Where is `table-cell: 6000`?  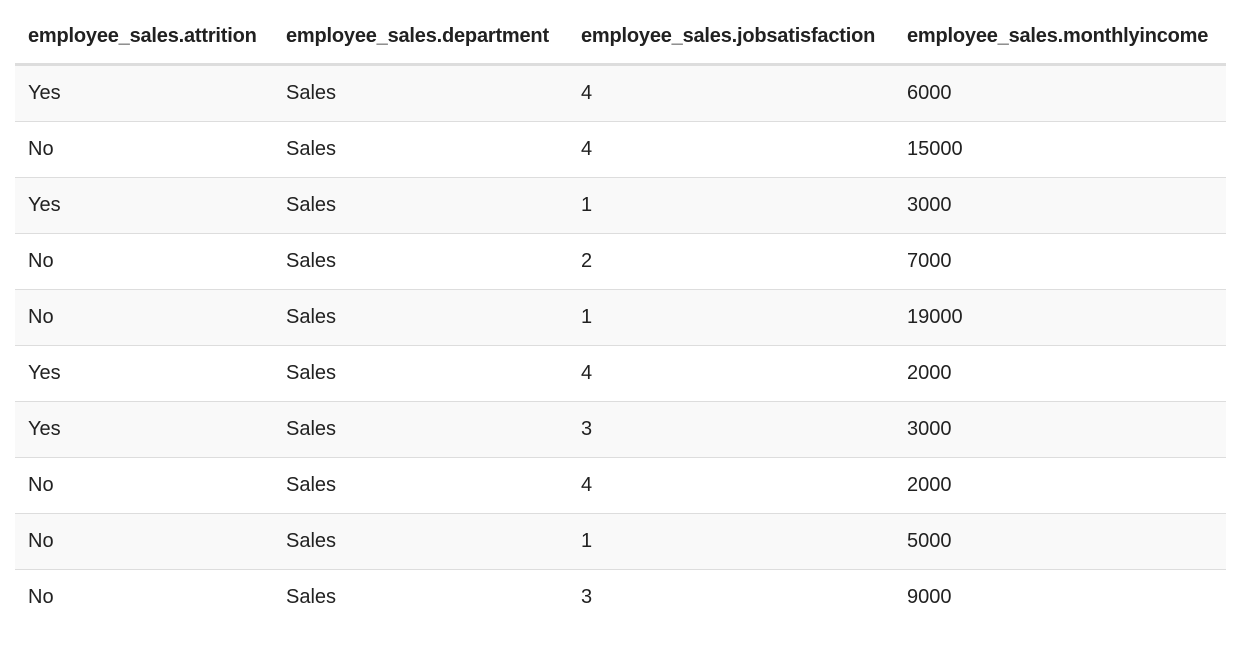 table-cell: 6000 is located at coordinates (1060, 93).